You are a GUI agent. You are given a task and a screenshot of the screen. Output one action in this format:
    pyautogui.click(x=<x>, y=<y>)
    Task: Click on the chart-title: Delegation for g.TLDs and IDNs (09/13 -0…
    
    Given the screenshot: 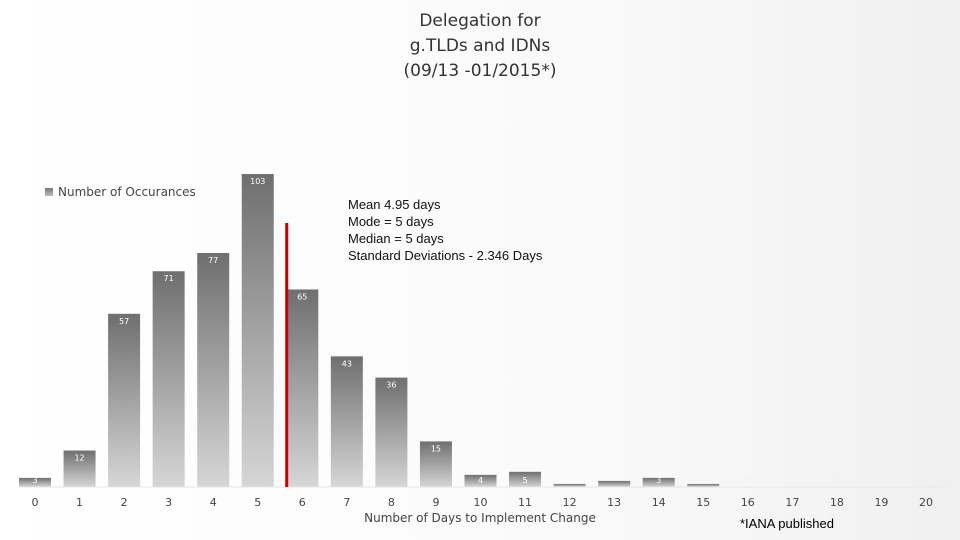 What is the action you would take?
    pyautogui.click(x=480, y=46)
    